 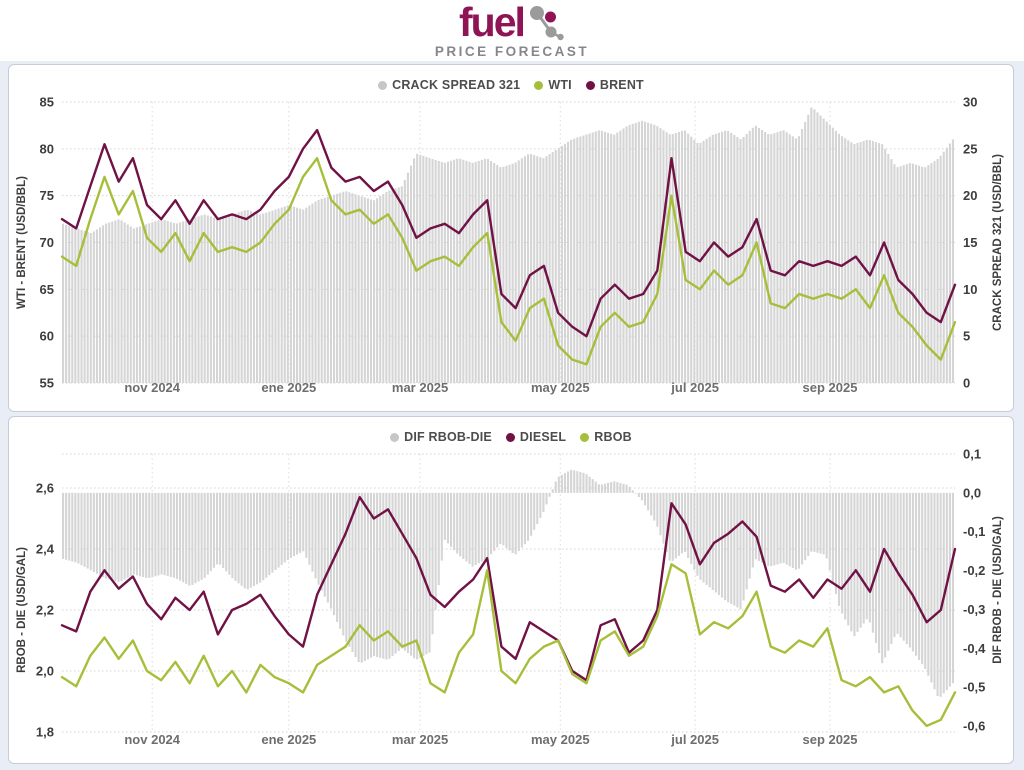 What do you see at coordinates (512, 52) in the screenshot?
I see `logo-subtitle: PRICE FORECAST` at bounding box center [512, 52].